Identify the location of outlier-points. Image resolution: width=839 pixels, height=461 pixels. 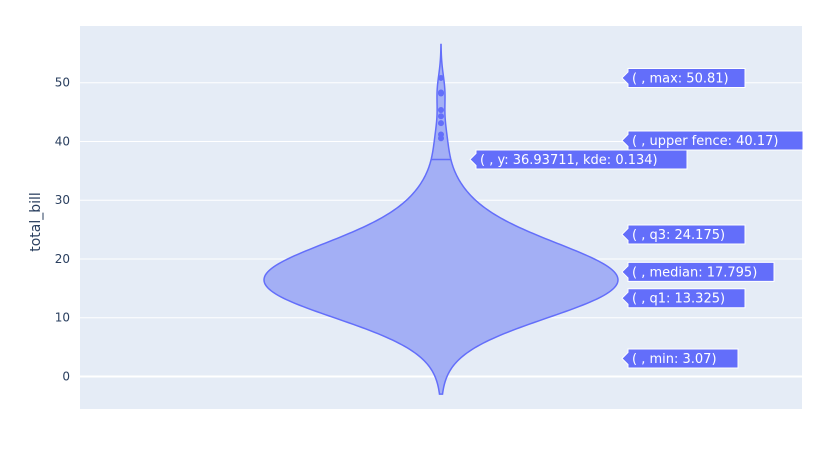
(441, 108).